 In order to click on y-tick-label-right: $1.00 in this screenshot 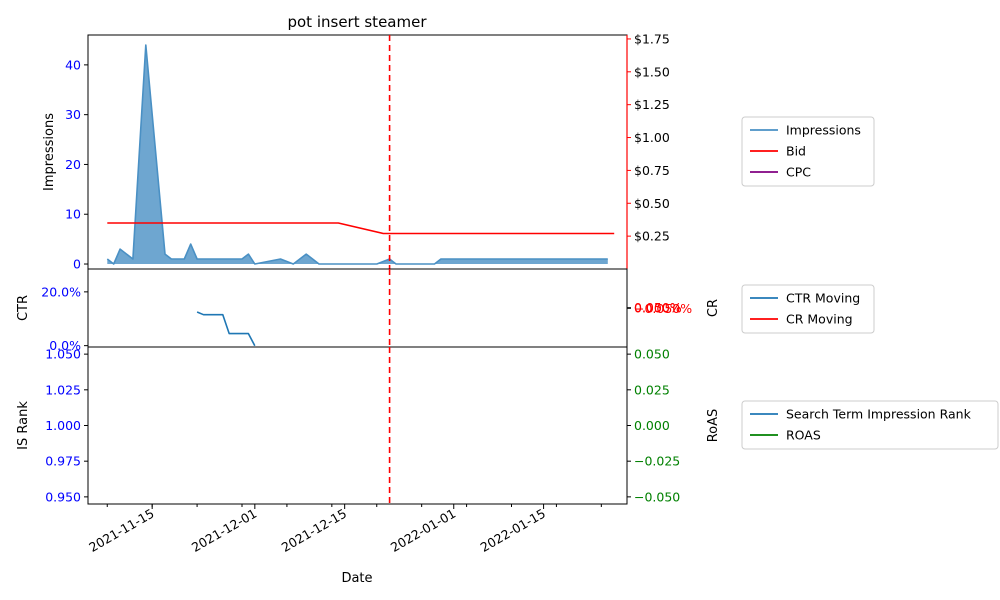, I will do `click(652, 137)`.